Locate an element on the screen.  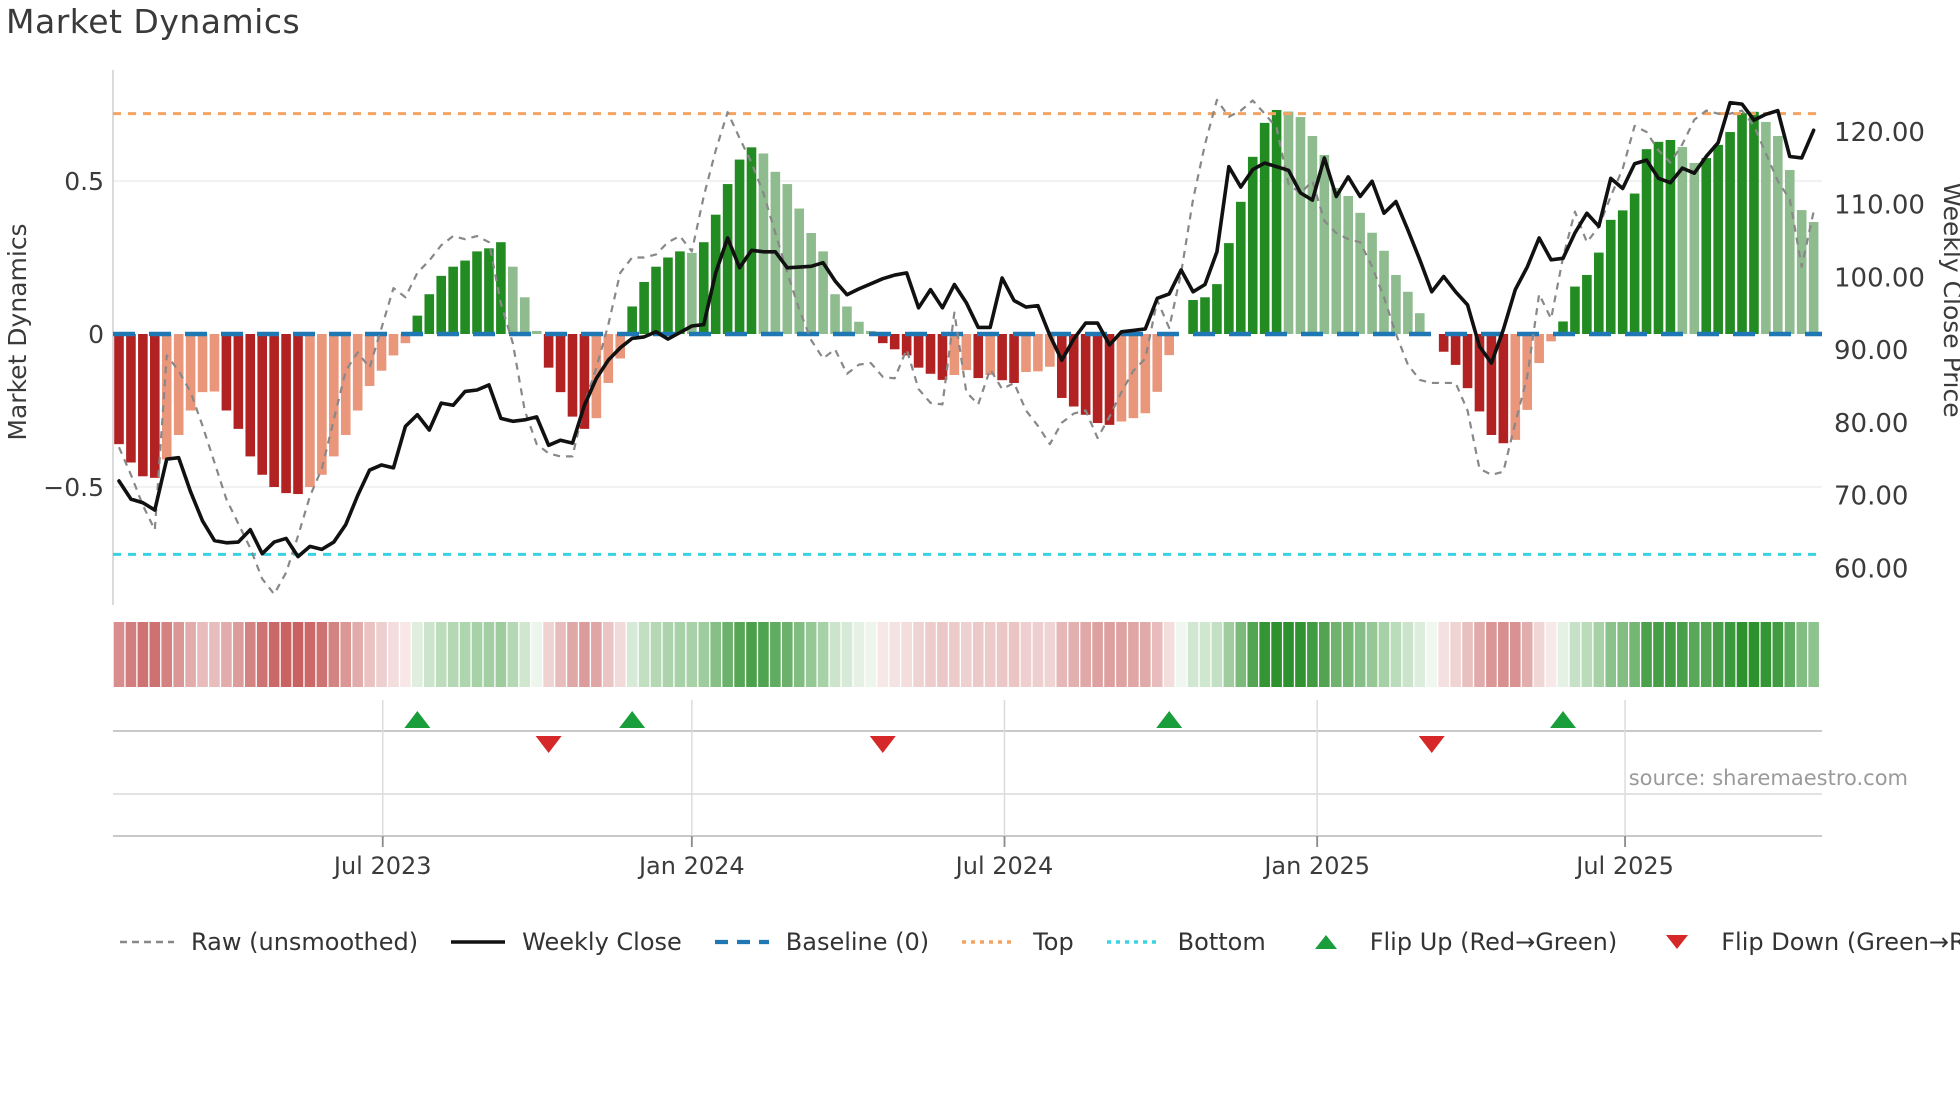
legend-label: Flip Down (Green→Red) is located at coordinates (1840, 942).